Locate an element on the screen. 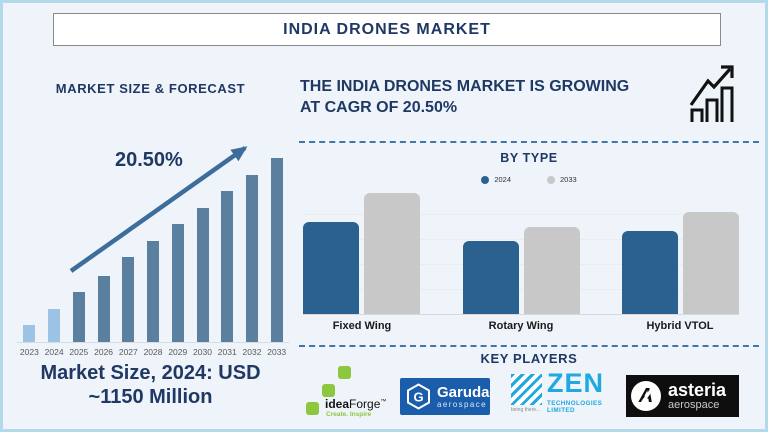 This screenshot has width=768, height=432. forecast-x-label: 2029 is located at coordinates (178, 352).